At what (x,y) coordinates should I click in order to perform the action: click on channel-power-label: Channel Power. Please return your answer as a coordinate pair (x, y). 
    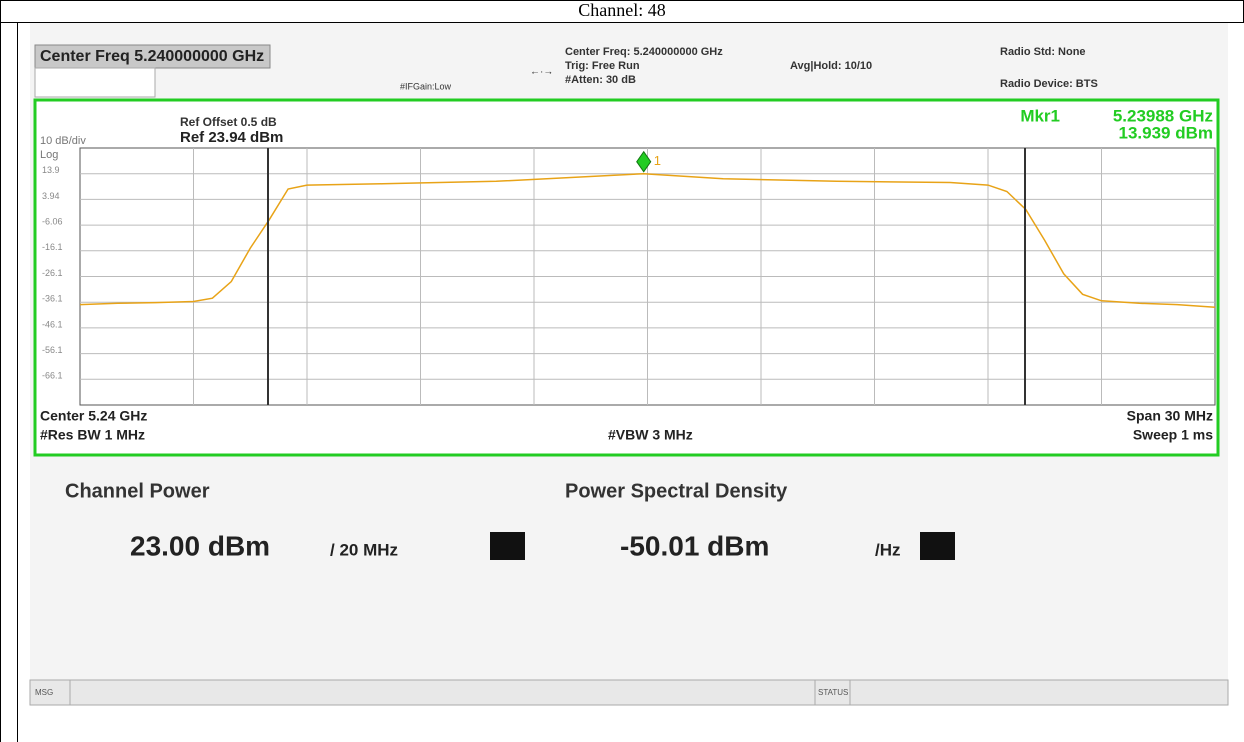
    Looking at the image, I should click on (137, 491).